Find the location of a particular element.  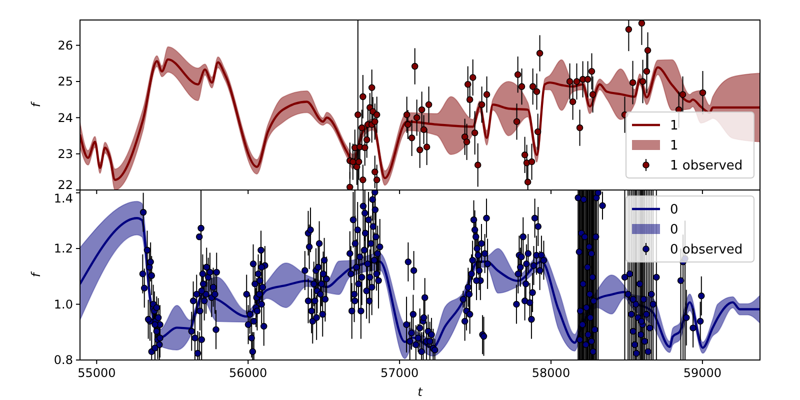

y-tick-label: 24 is located at coordinates (65, 117).